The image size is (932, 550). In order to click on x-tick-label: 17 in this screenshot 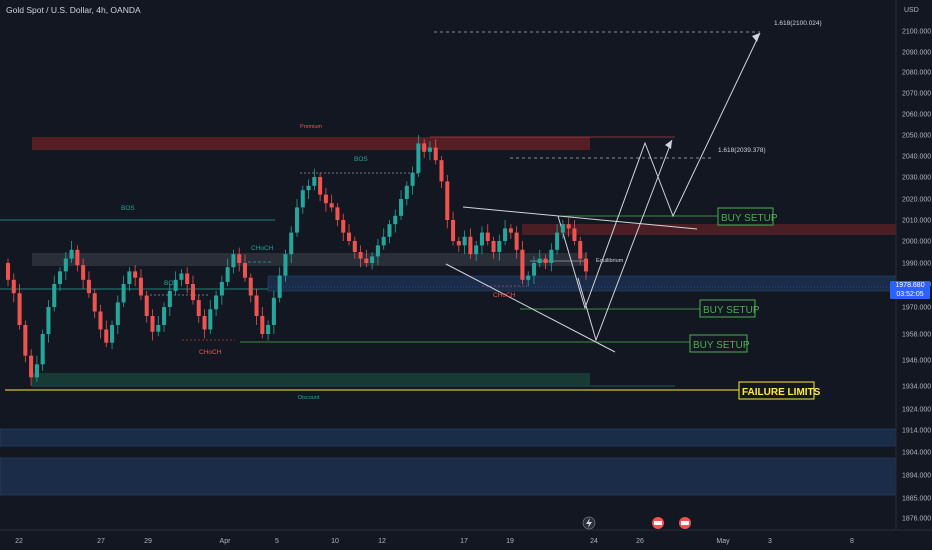, I will do `click(464, 541)`.